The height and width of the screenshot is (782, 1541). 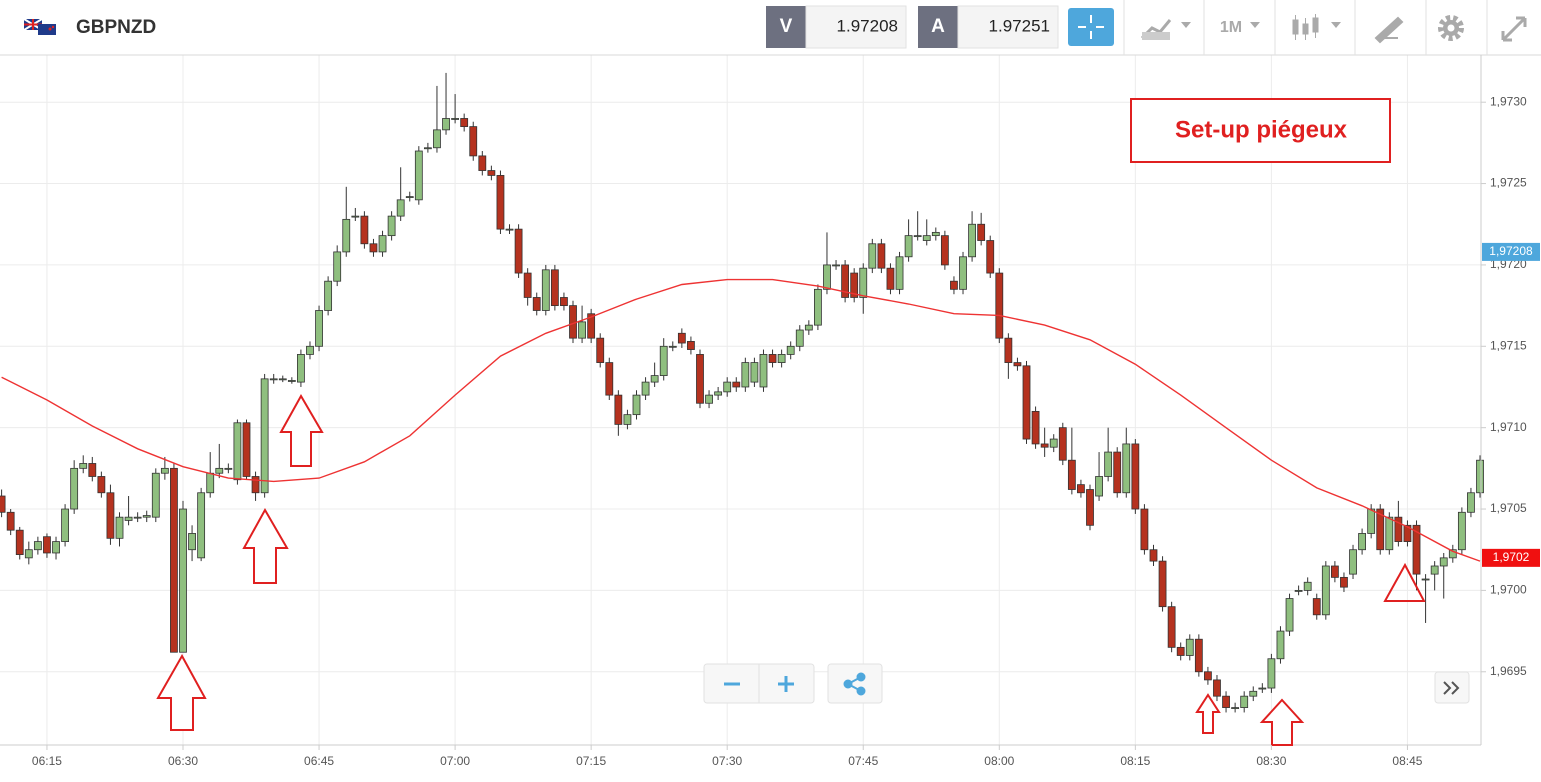 I want to click on chart-type-button, so click(x=1165, y=29).